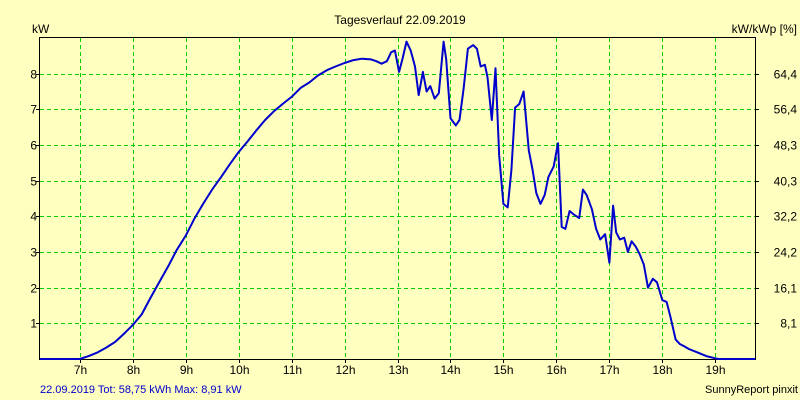  I want to click on x-tick-label: 11h, so click(292, 370).